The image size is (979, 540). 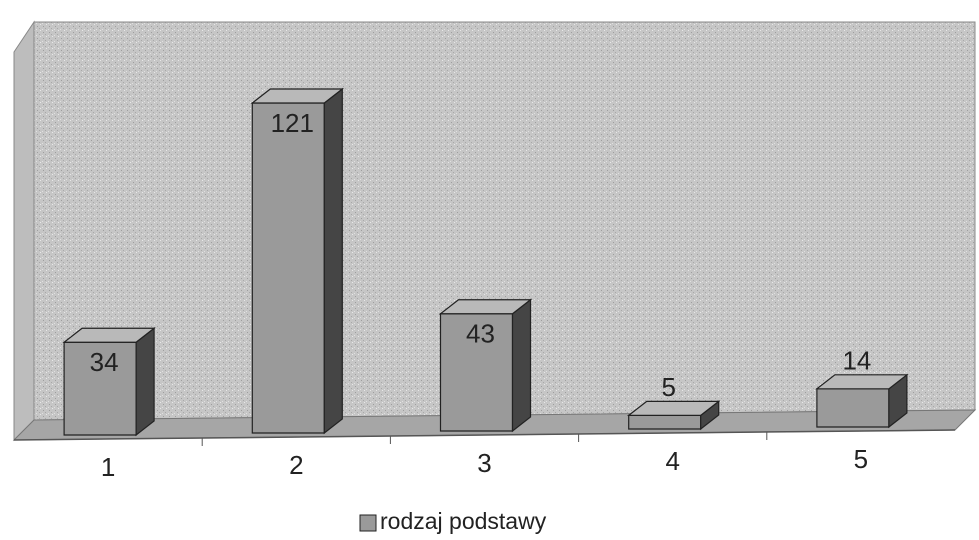 What do you see at coordinates (24, 231) in the screenshot?
I see `side-wall` at bounding box center [24, 231].